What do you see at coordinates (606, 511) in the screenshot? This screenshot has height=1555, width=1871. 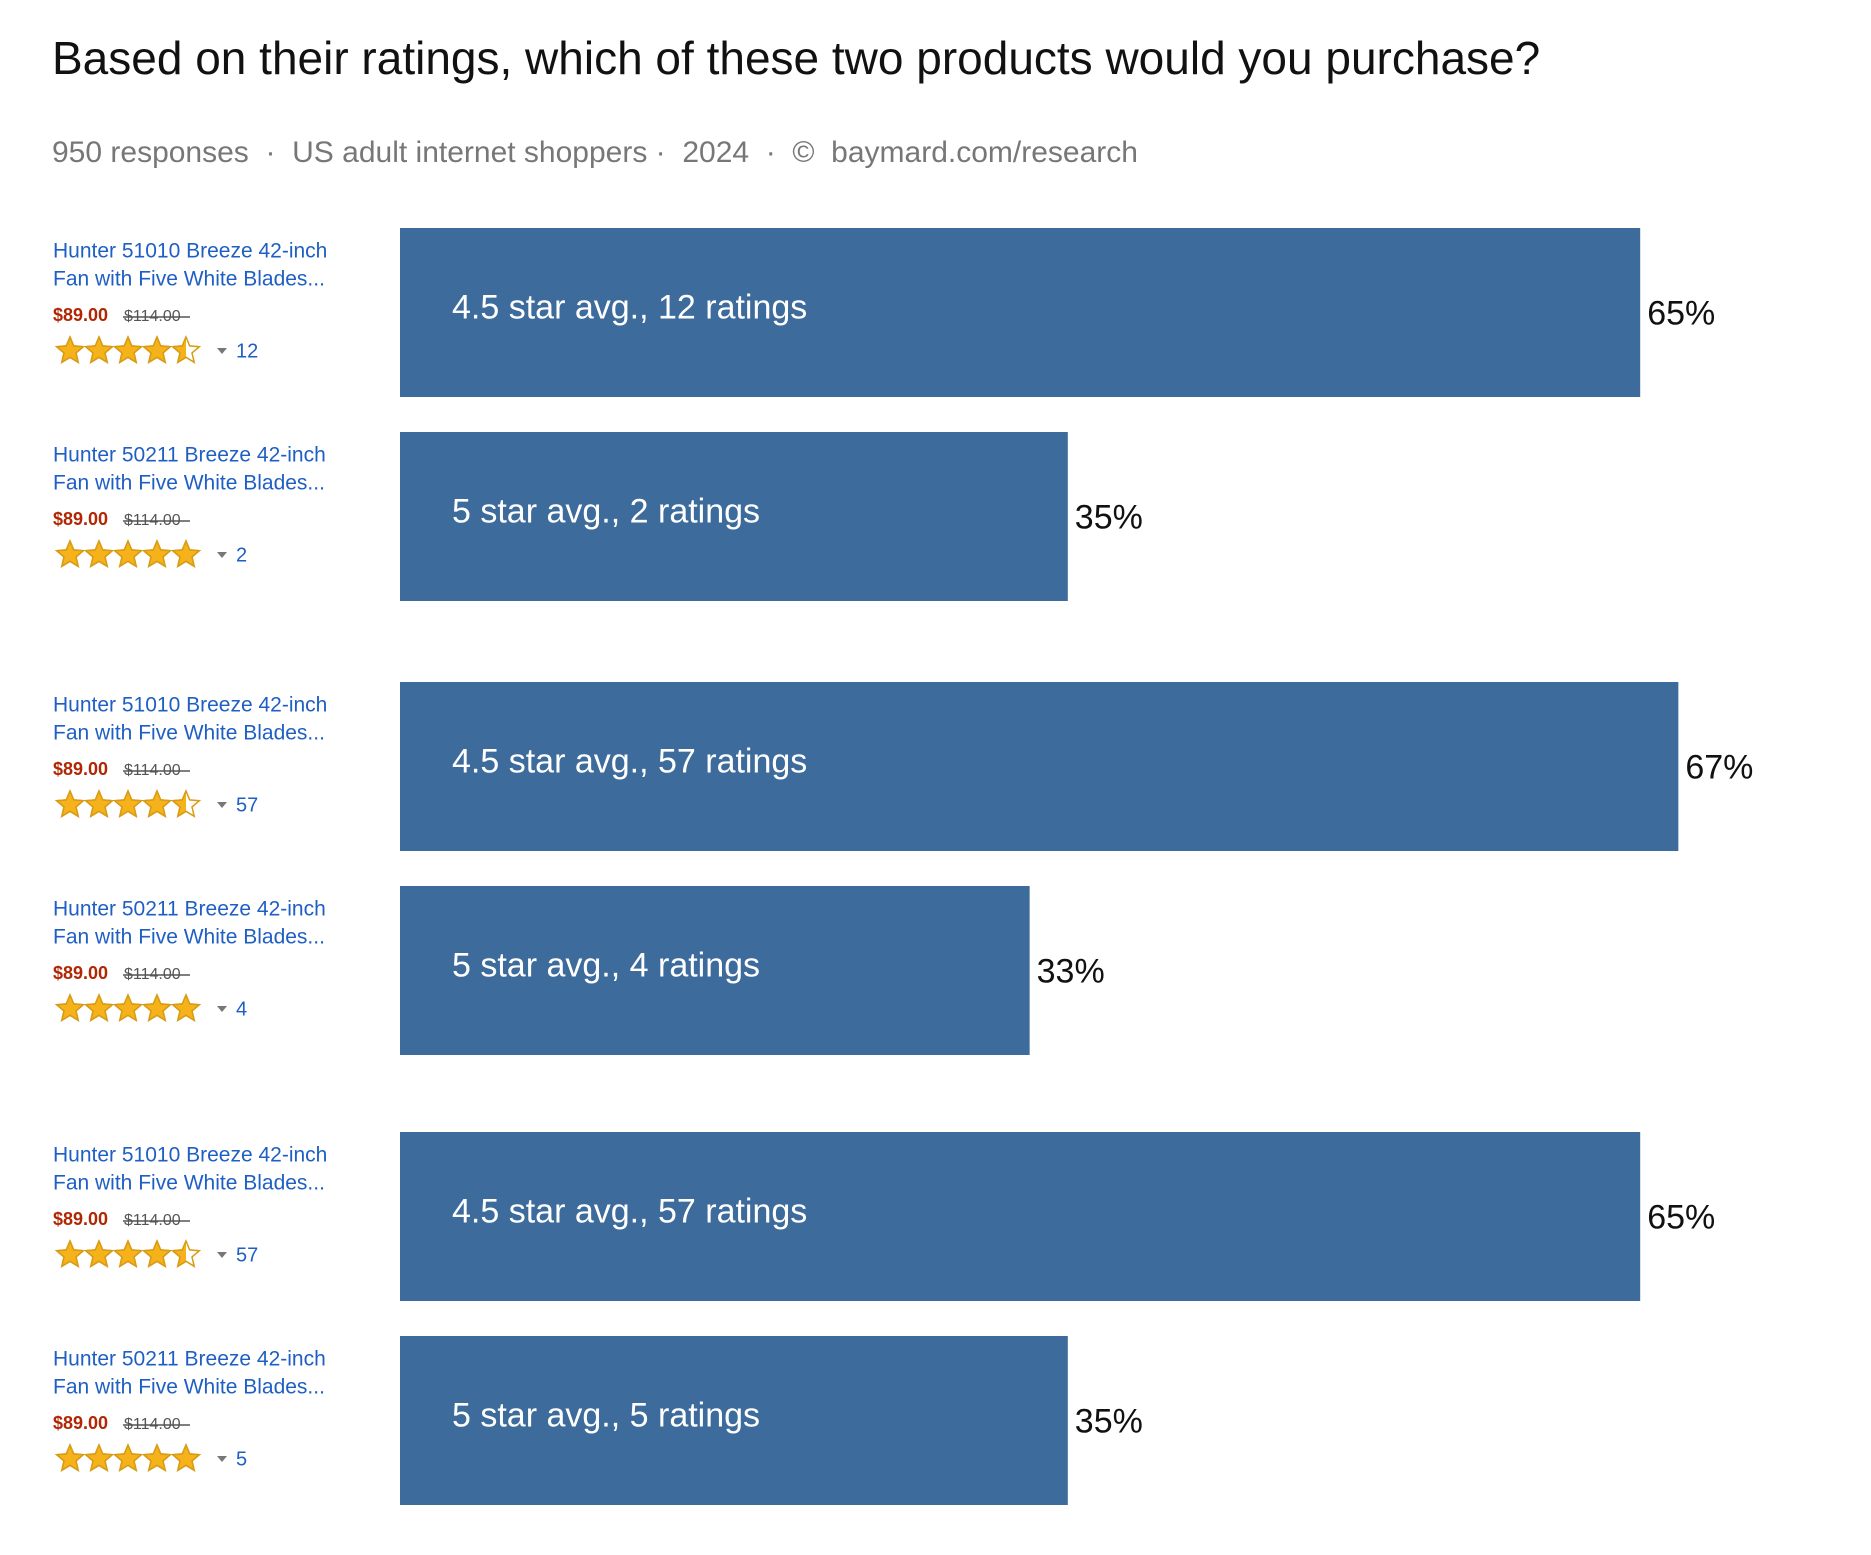 I see `bar-label: 5 star avg., 2 ratings` at bounding box center [606, 511].